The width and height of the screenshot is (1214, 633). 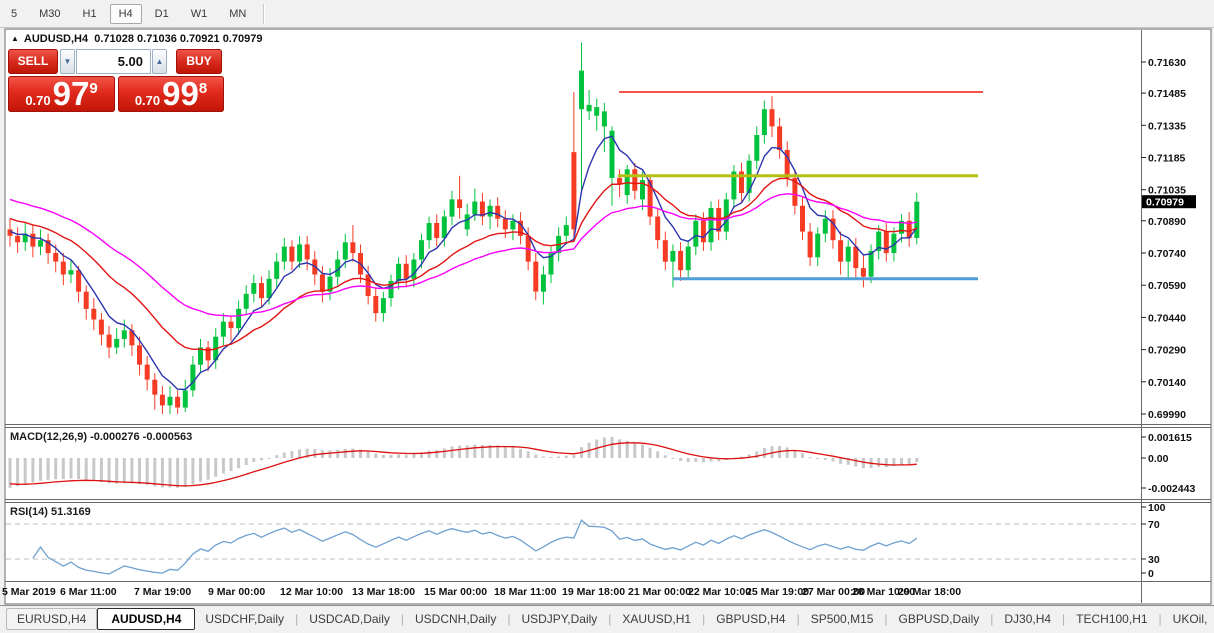 I want to click on price-axis-label: 0.71485, so click(x=1167, y=94).